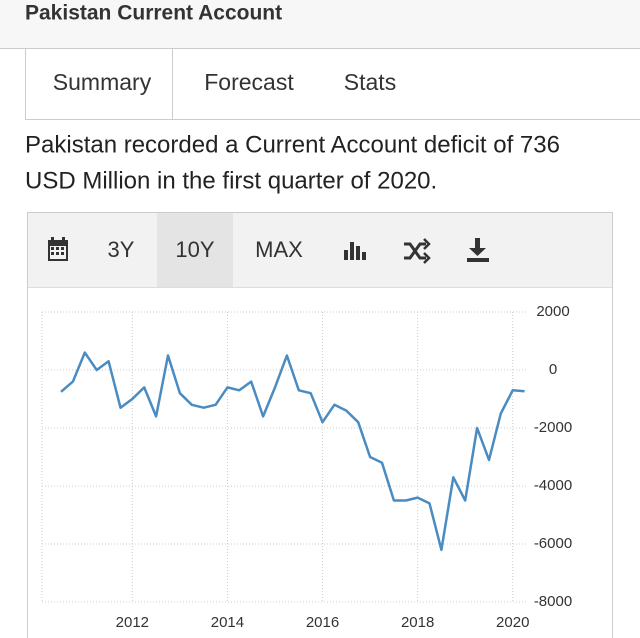  What do you see at coordinates (102, 82) in the screenshot?
I see `tab: Summary` at bounding box center [102, 82].